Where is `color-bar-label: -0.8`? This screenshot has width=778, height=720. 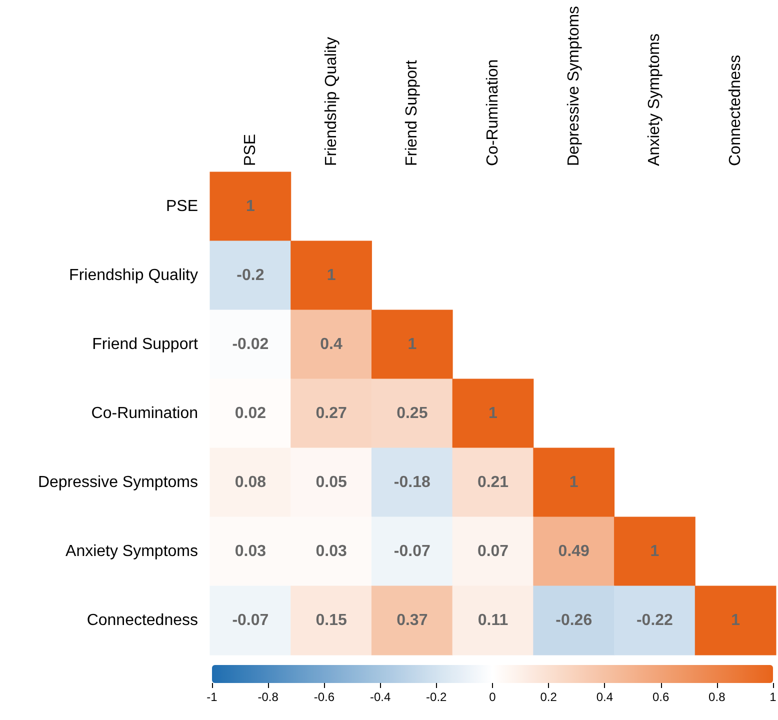
color-bar-label: -0.8 is located at coordinates (268, 697).